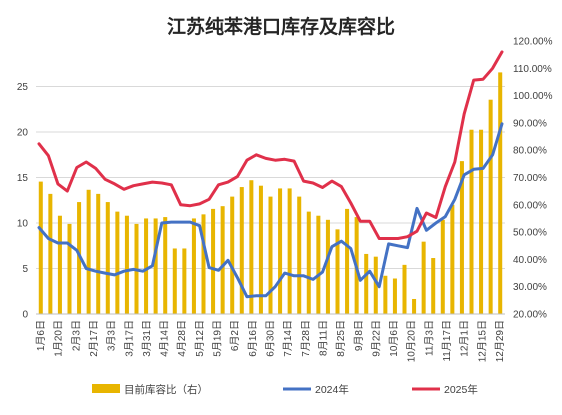 This screenshot has width=562, height=415. I want to click on x-tick-label: 1月20日, so click(59, 338).